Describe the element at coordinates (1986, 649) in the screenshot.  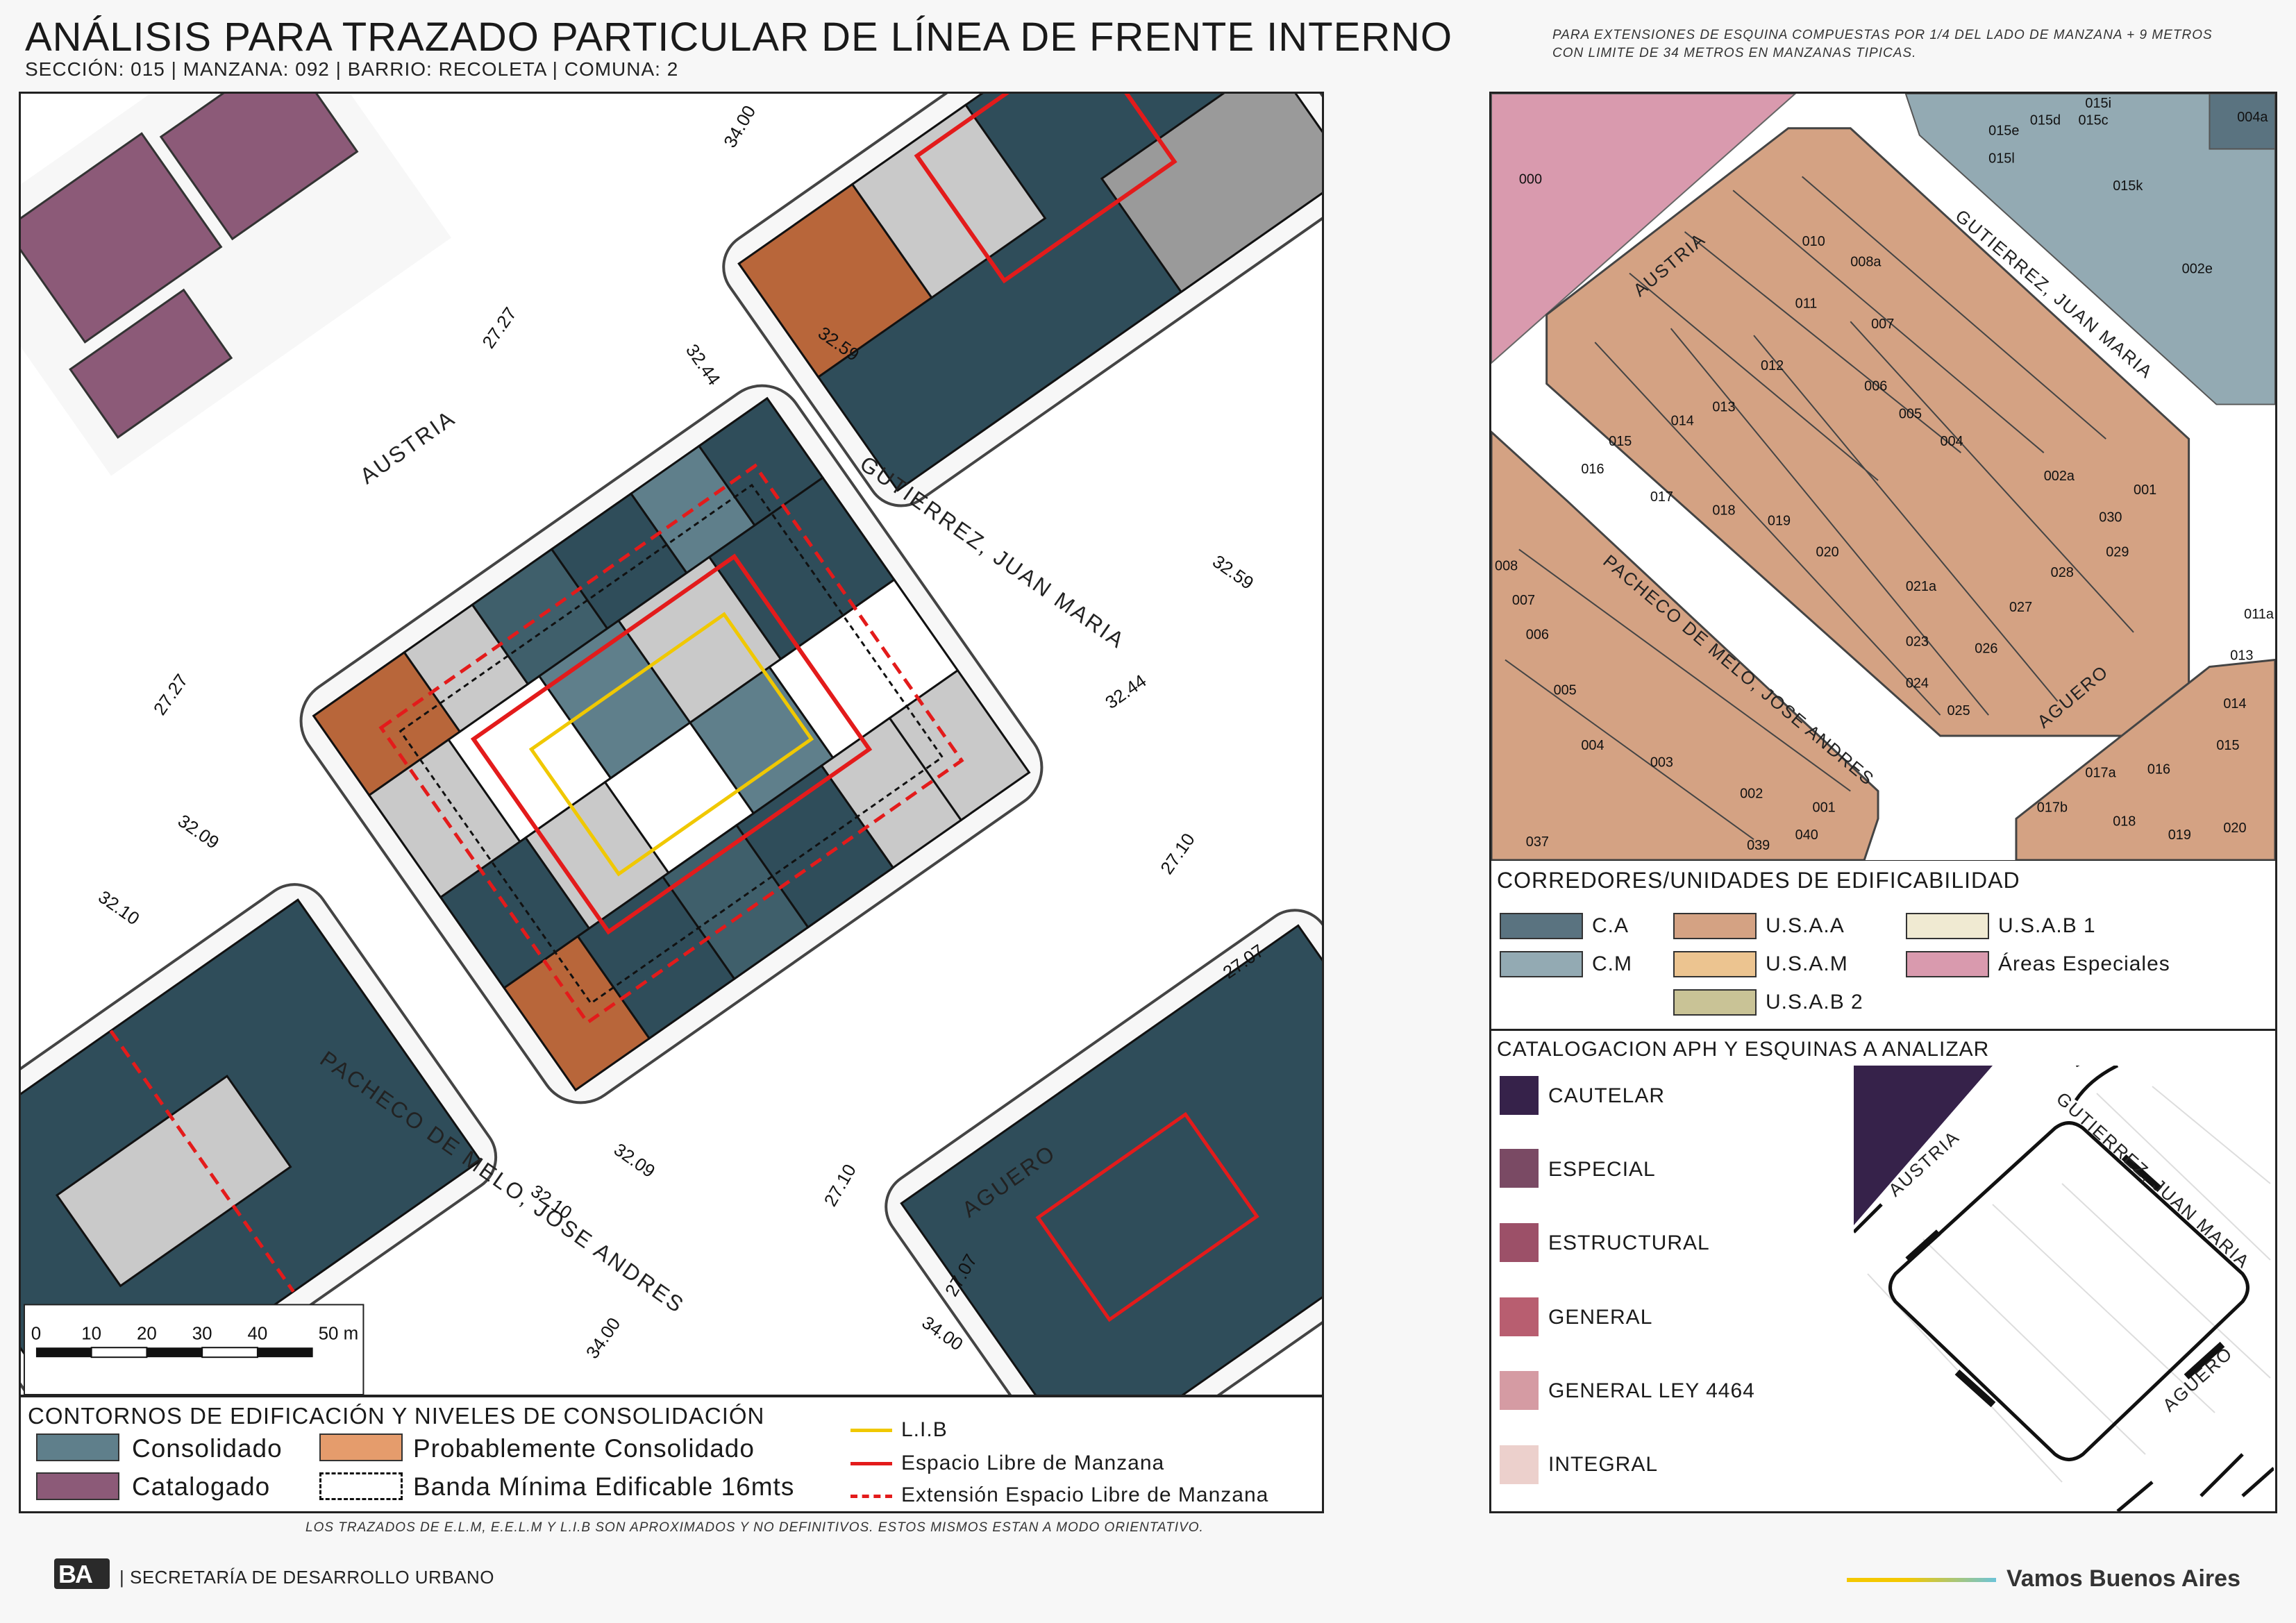
I see `parcel-label: 026` at that location.